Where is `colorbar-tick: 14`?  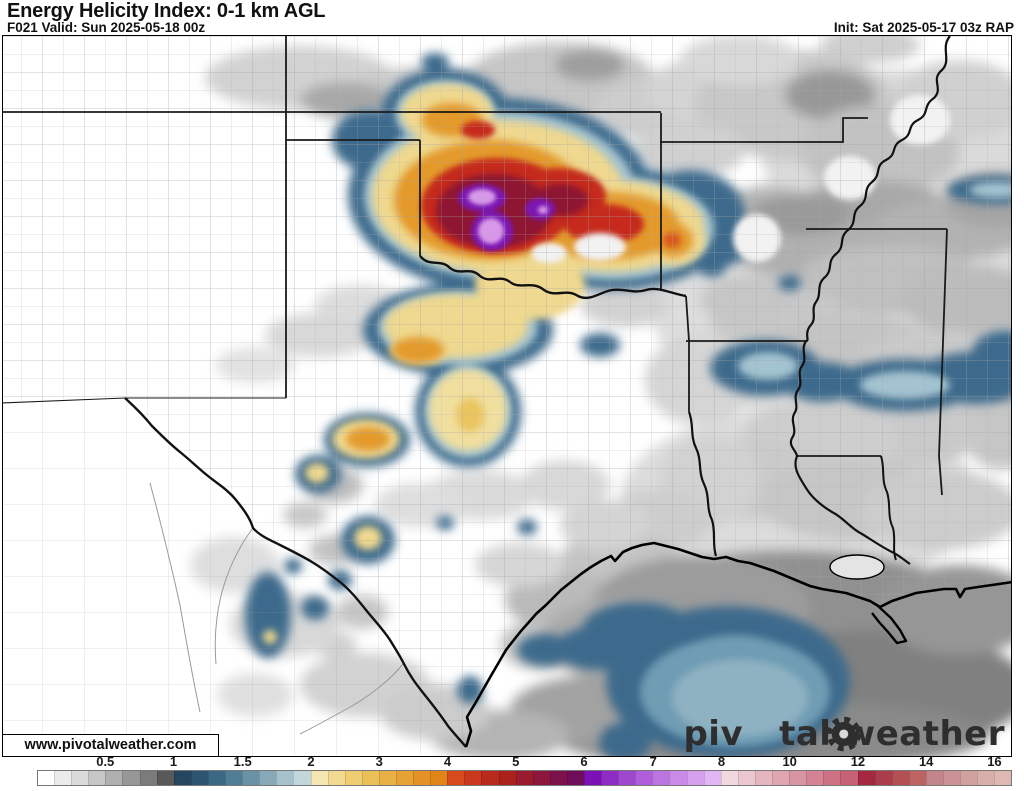
colorbar-tick: 14 is located at coordinates (926, 761).